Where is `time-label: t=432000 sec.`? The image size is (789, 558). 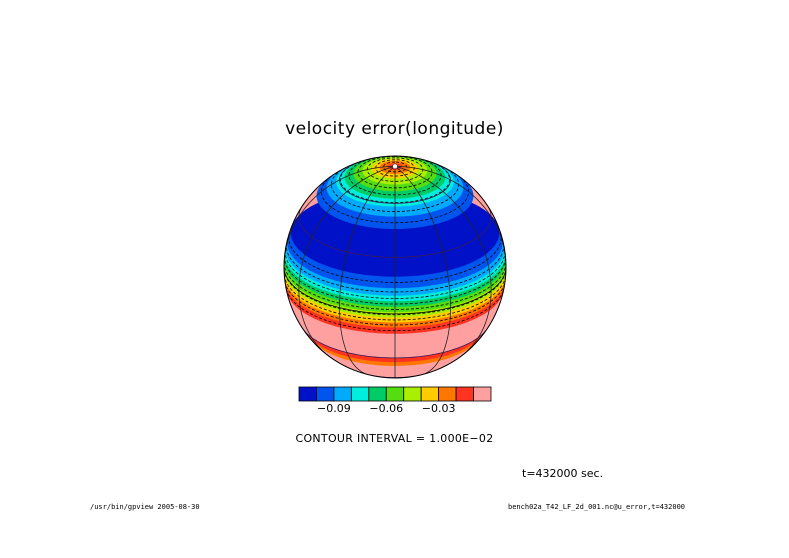 time-label: t=432000 sec. is located at coordinates (563, 473).